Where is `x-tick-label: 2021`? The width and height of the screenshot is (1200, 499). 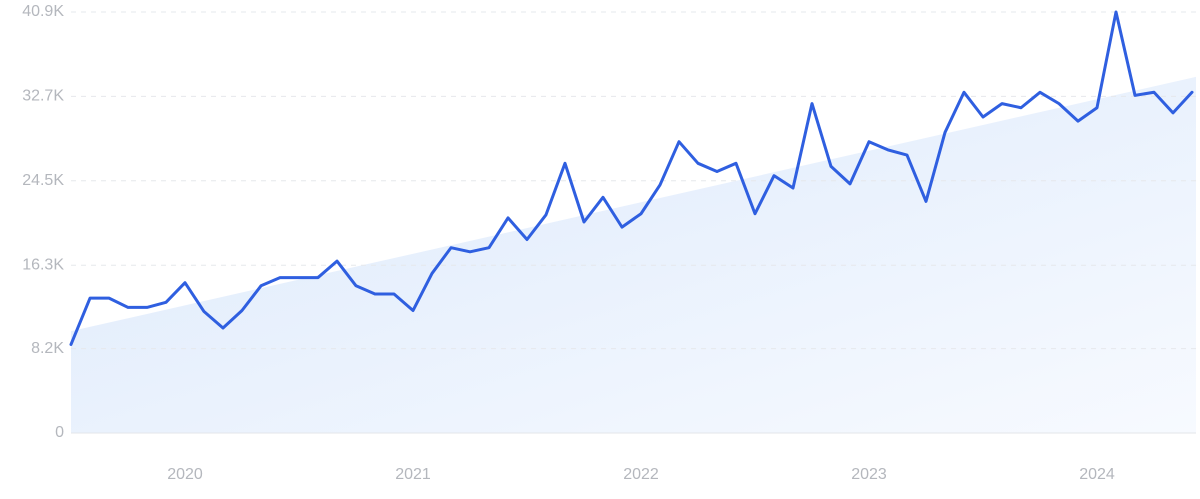
x-tick-label: 2021 is located at coordinates (413, 474).